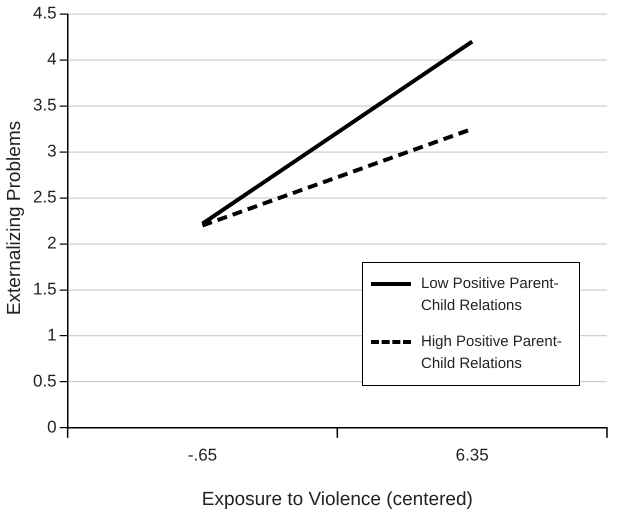 The width and height of the screenshot is (625, 515). I want to click on y-tick-label: 4.5, so click(44, 13).